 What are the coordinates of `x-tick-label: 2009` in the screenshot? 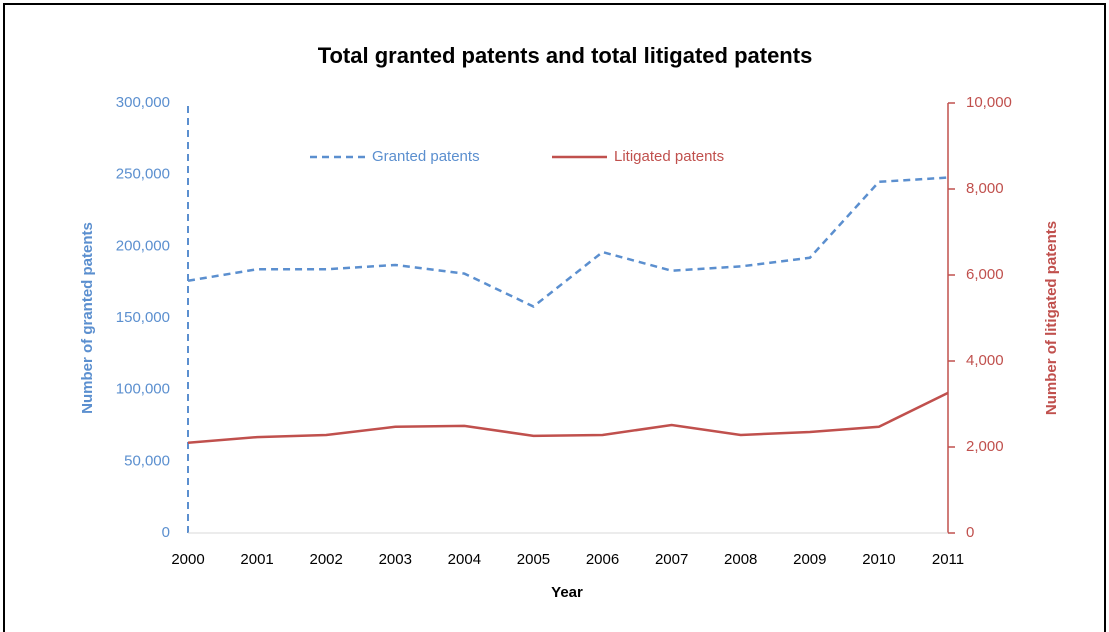 It's located at (809, 559).